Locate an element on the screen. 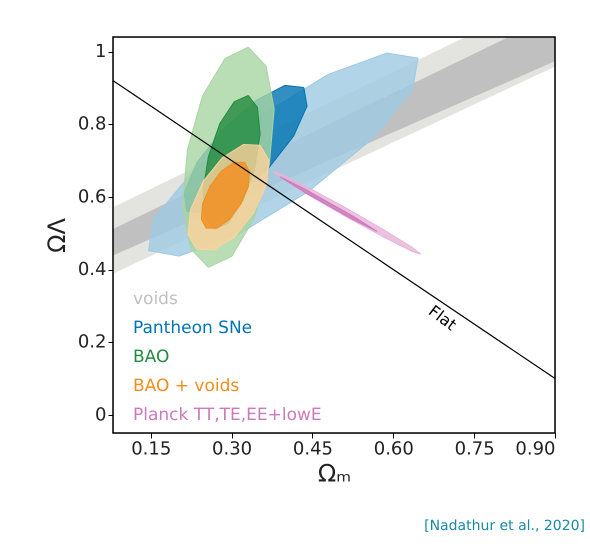  text: BAO is located at coordinates (151, 357).